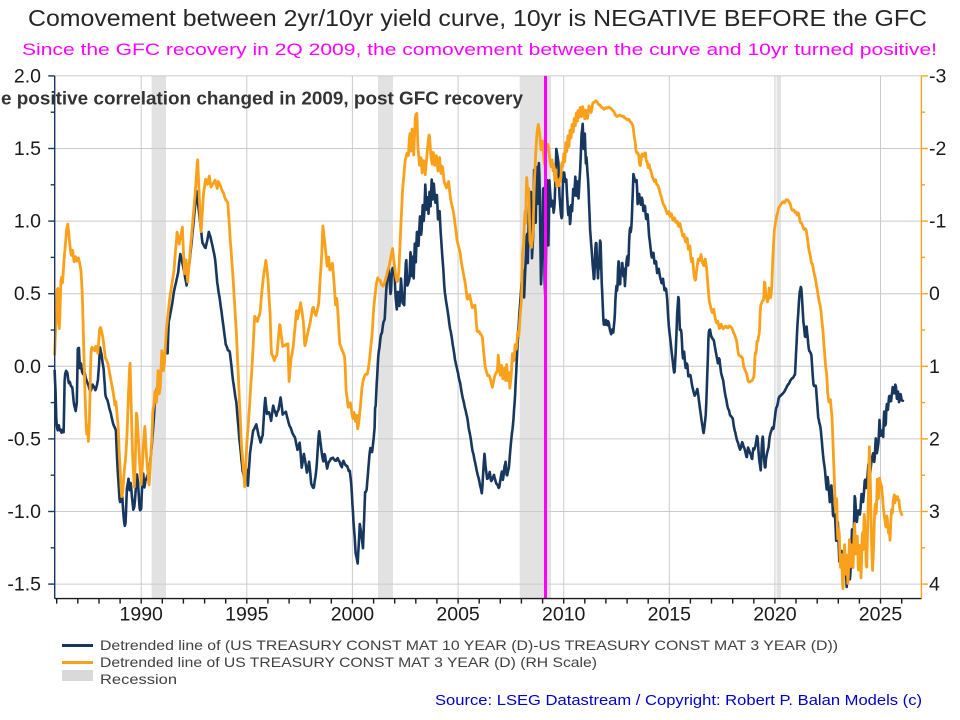 The image size is (960, 720). What do you see at coordinates (670, 615) in the screenshot?
I see `svg-text: 2015` at bounding box center [670, 615].